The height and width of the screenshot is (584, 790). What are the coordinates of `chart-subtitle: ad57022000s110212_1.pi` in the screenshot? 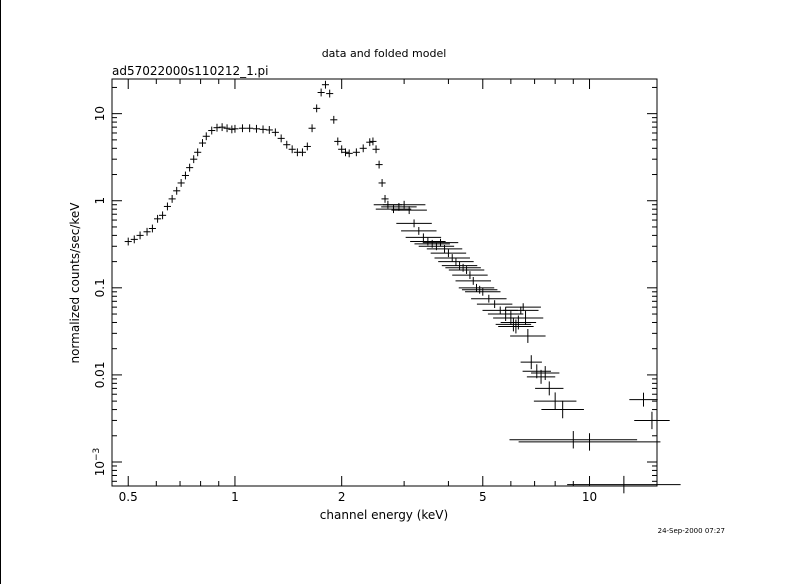 It's located at (190, 71).